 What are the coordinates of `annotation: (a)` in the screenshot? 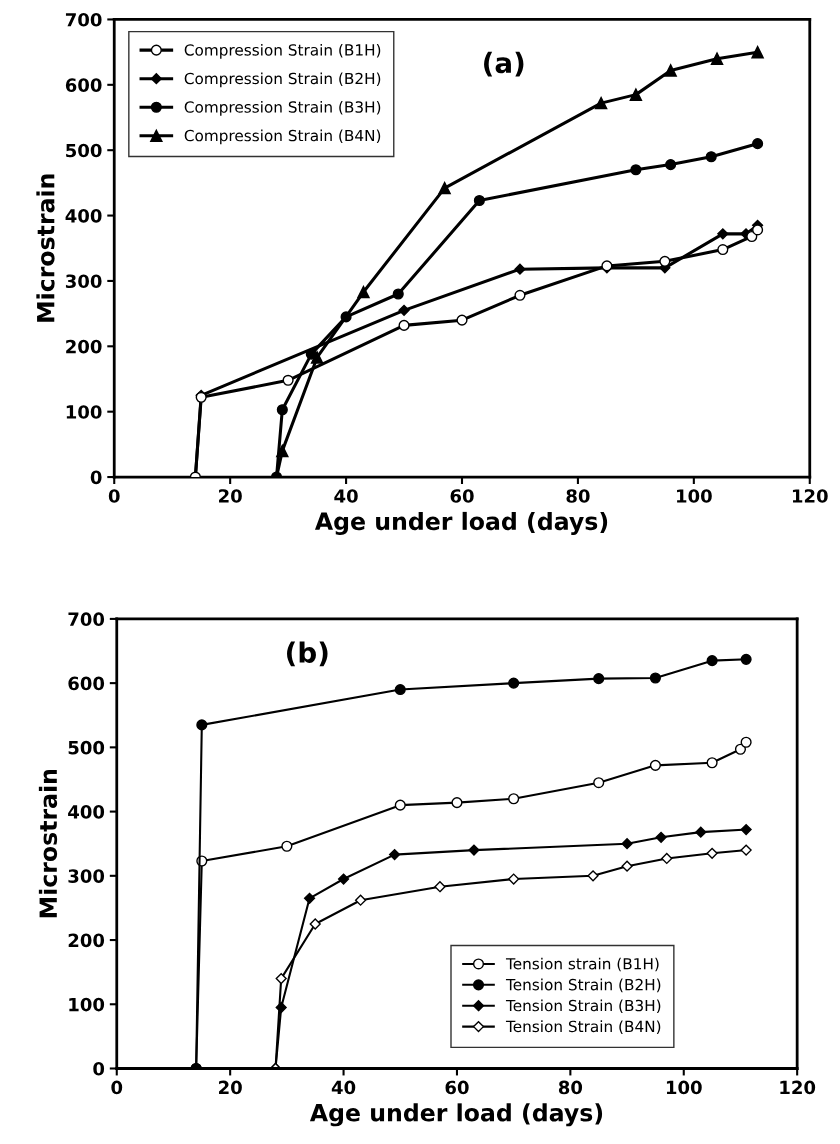 It's located at (504, 64).